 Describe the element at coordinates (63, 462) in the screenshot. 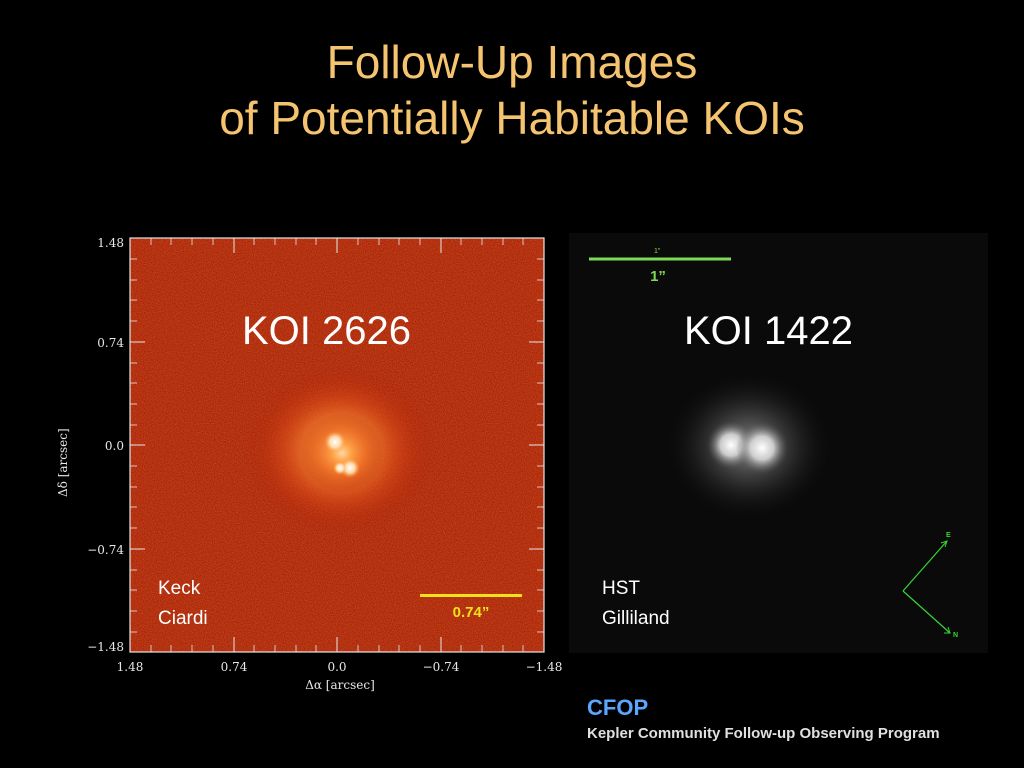

I see `y-axis-label: Δδ [arcsec]` at that location.